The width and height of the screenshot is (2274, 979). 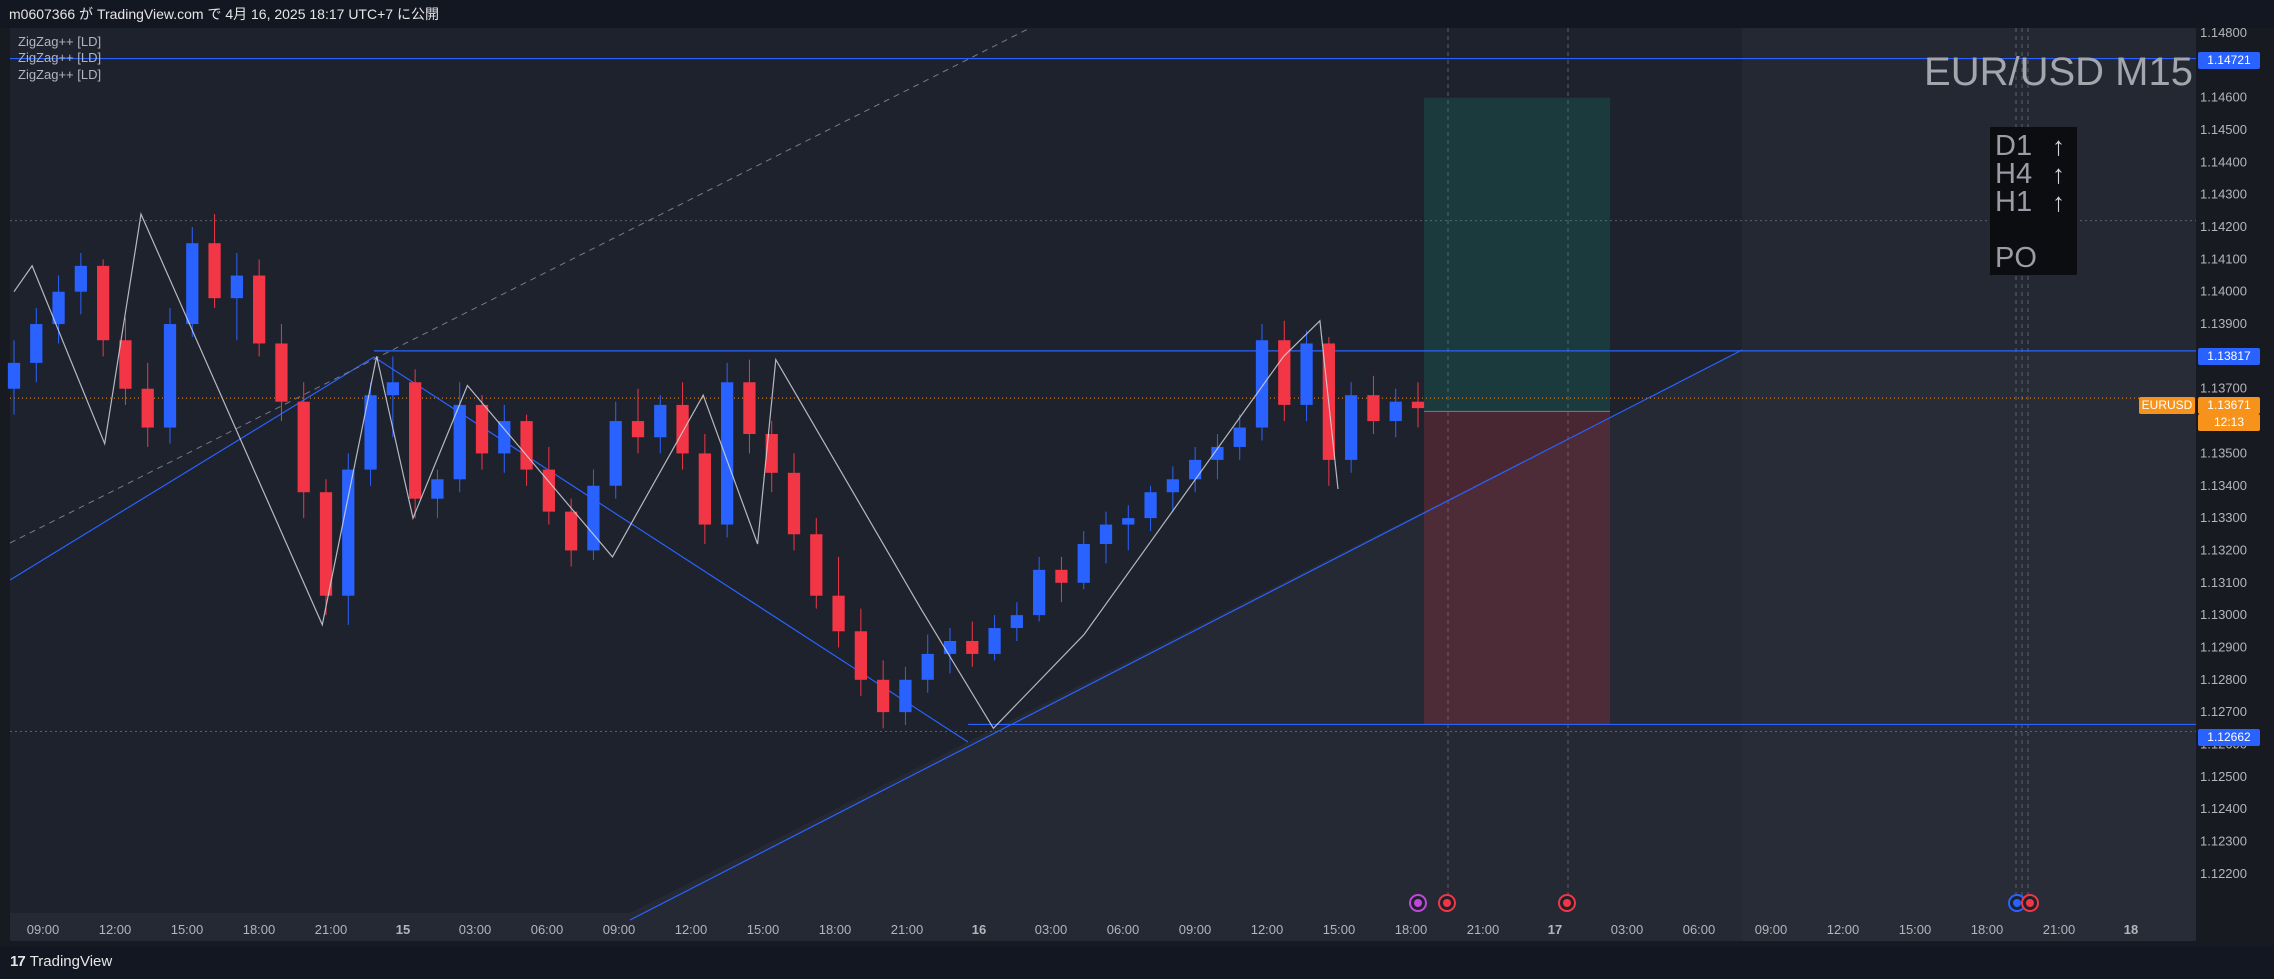 What do you see at coordinates (61, 961) in the screenshot?
I see `tradingview-logo: 17 TradingView` at bounding box center [61, 961].